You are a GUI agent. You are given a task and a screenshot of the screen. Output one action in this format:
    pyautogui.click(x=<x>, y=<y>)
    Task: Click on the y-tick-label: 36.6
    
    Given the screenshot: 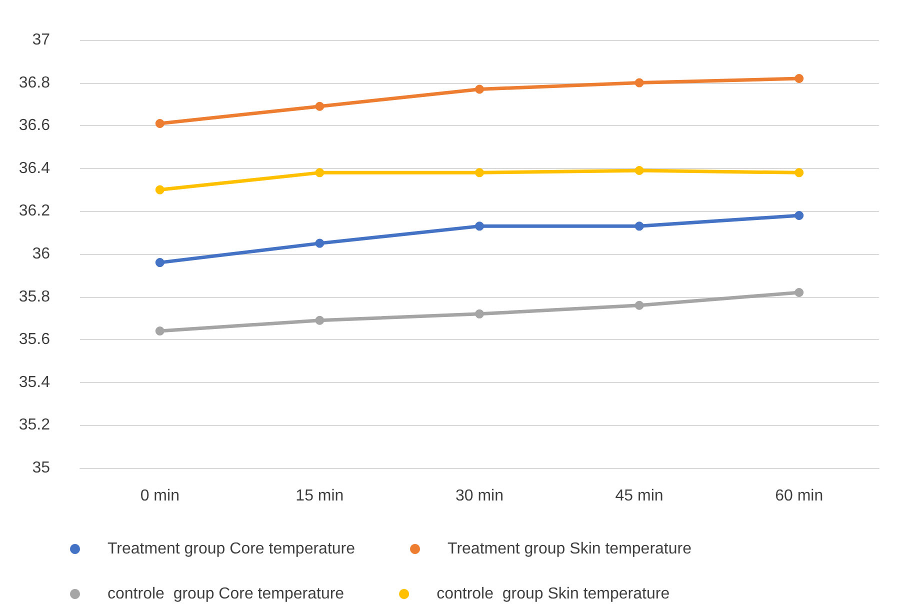 What is the action you would take?
    pyautogui.click(x=34, y=125)
    